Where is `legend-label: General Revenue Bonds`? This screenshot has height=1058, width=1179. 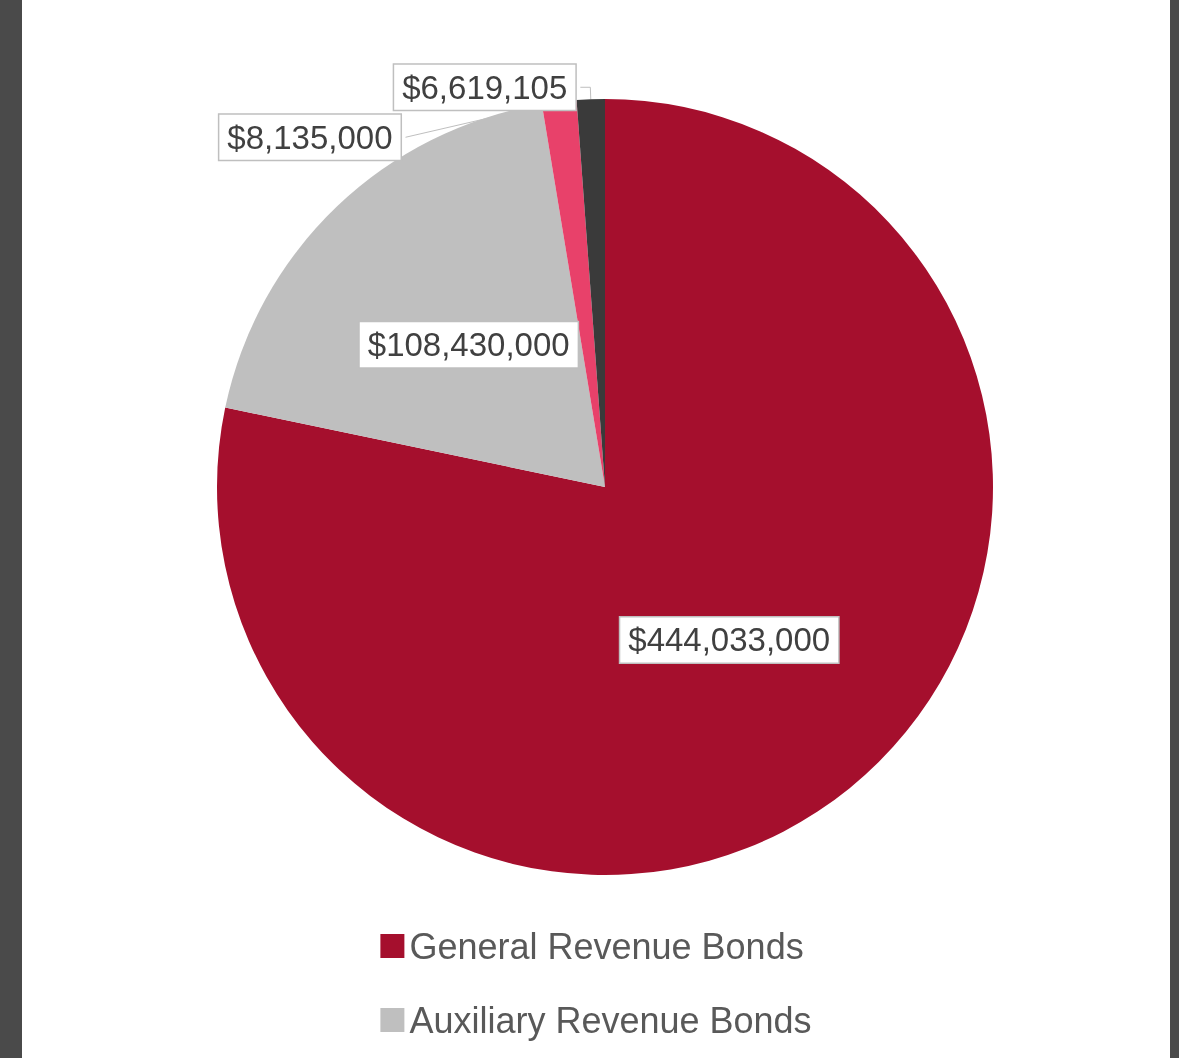
legend-label: General Revenue Bonds is located at coordinates (606, 946).